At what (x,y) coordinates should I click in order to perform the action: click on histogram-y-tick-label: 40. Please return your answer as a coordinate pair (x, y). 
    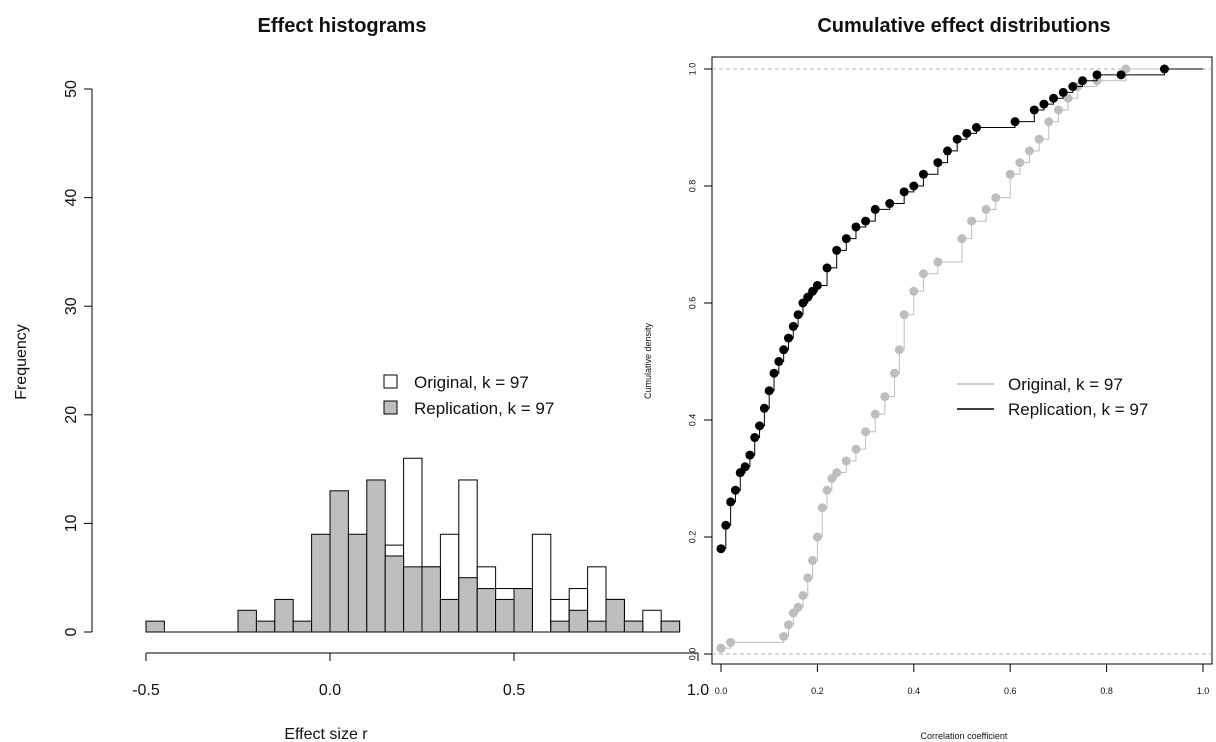
    Looking at the image, I should click on (71, 198).